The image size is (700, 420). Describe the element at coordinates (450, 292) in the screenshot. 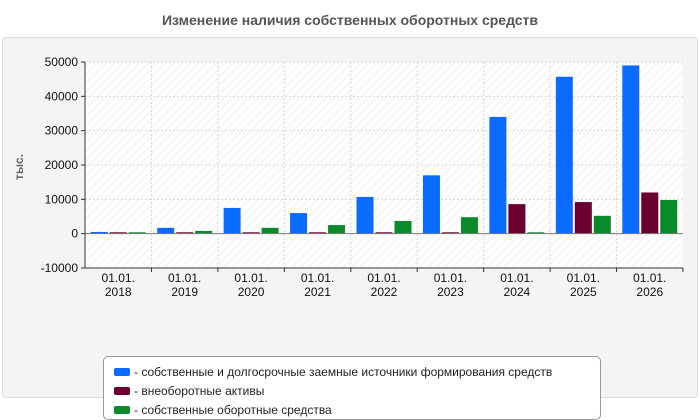

I see `x-tick-label-year: 2023` at that location.